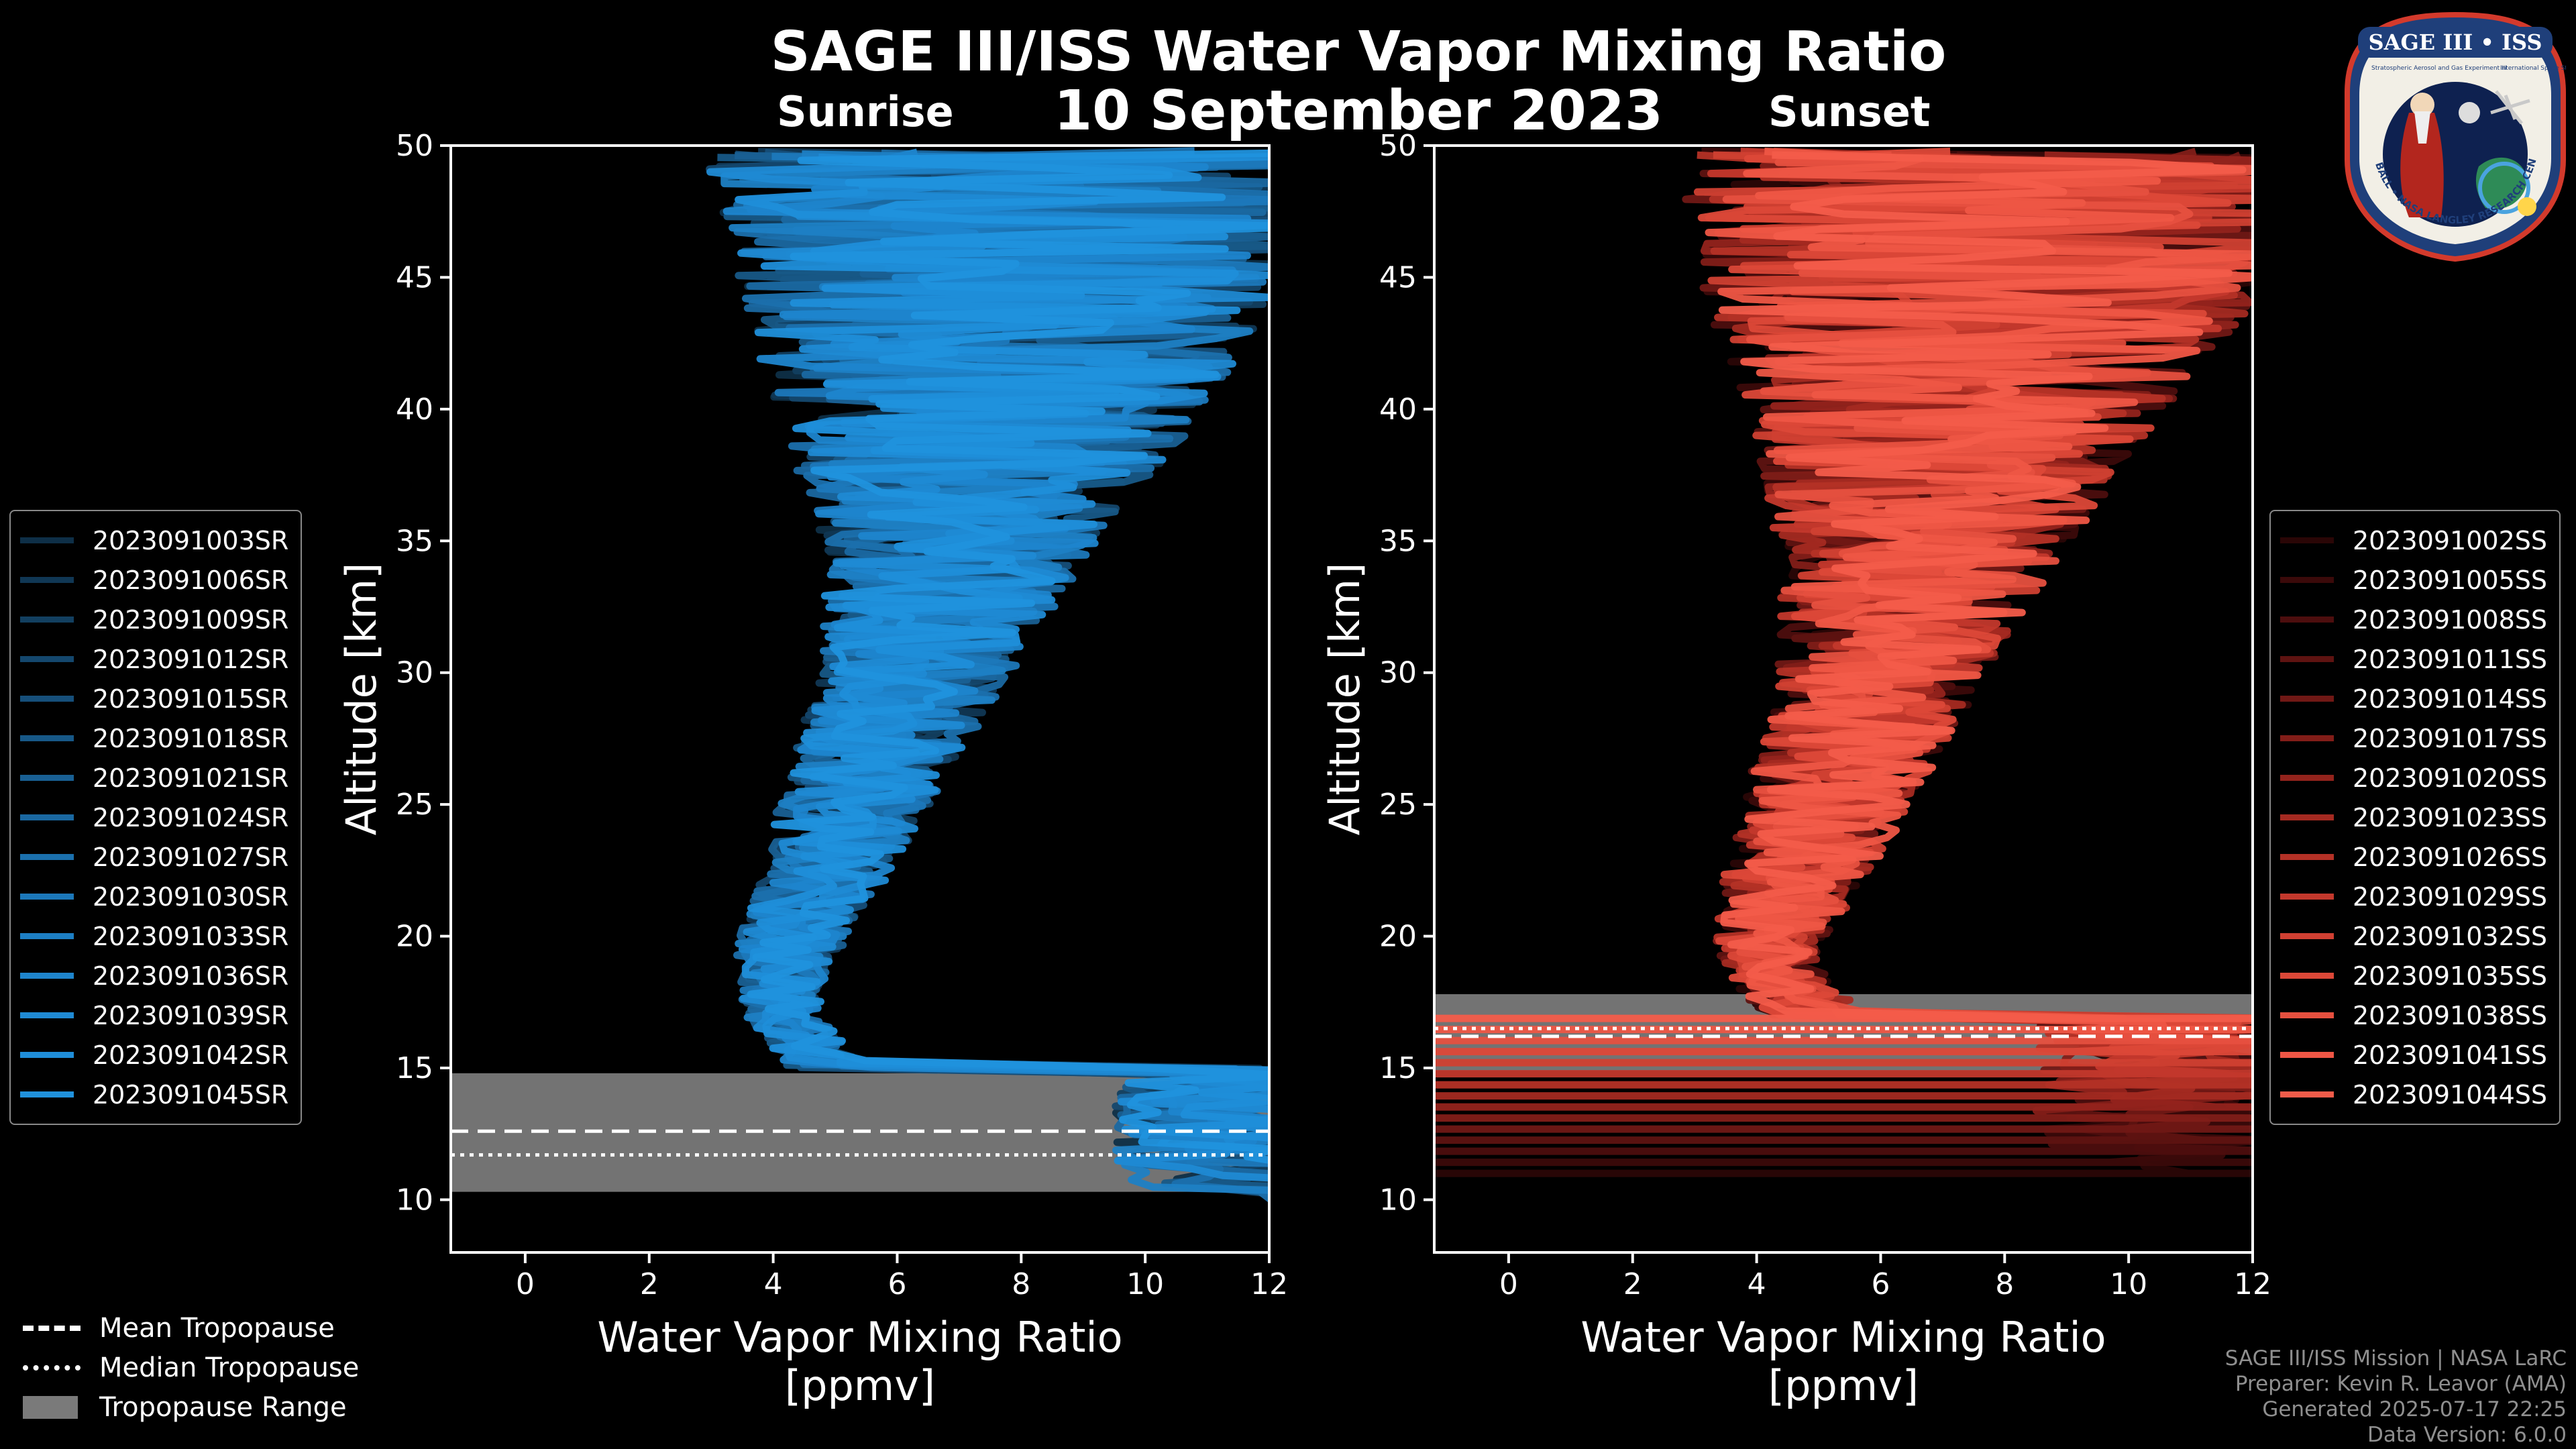 The height and width of the screenshot is (1449, 2576). I want to click on legend-label-2023091020SS: 2023091020SS, so click(2450, 778).